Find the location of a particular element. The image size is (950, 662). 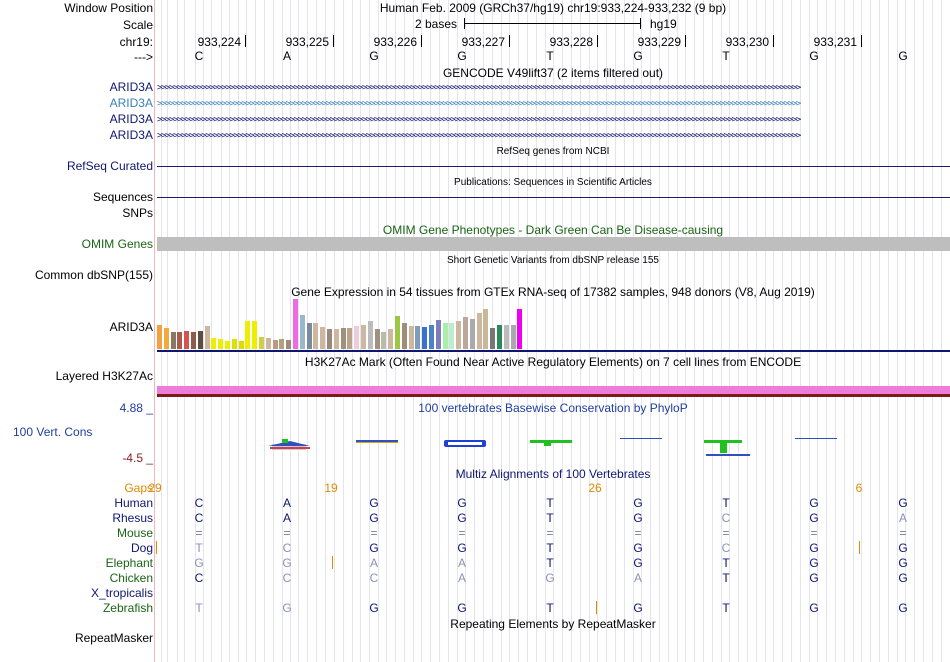

refseq-gene-line is located at coordinates (553, 166).